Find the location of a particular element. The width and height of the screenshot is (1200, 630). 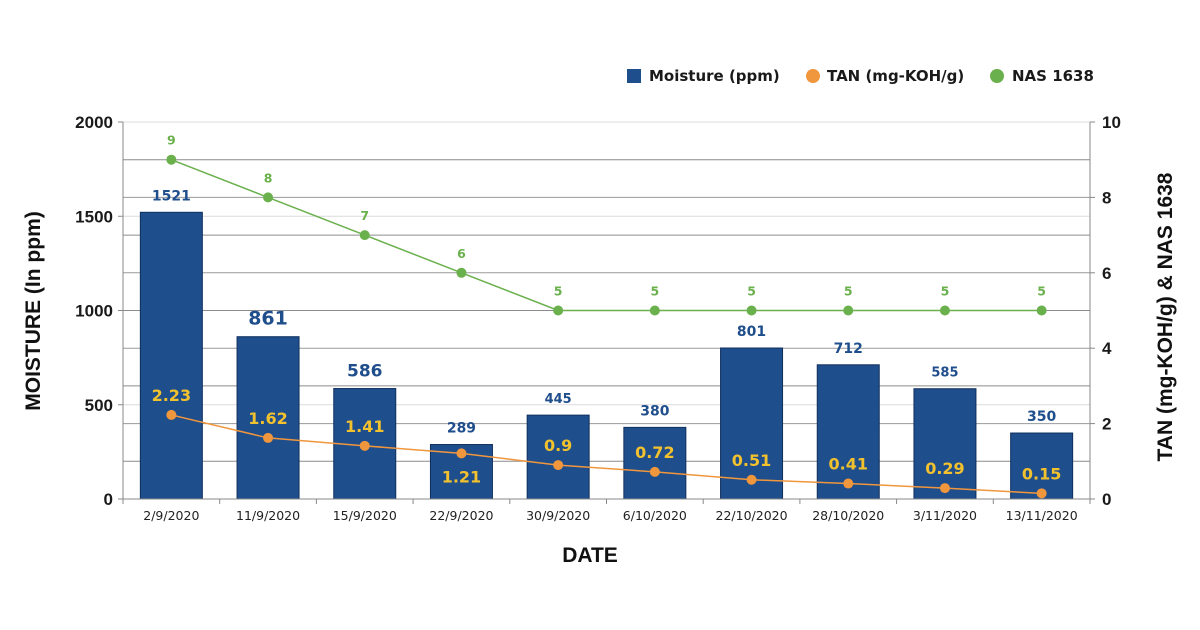

legend-label-nas: NAS 1638 is located at coordinates (1053, 76).